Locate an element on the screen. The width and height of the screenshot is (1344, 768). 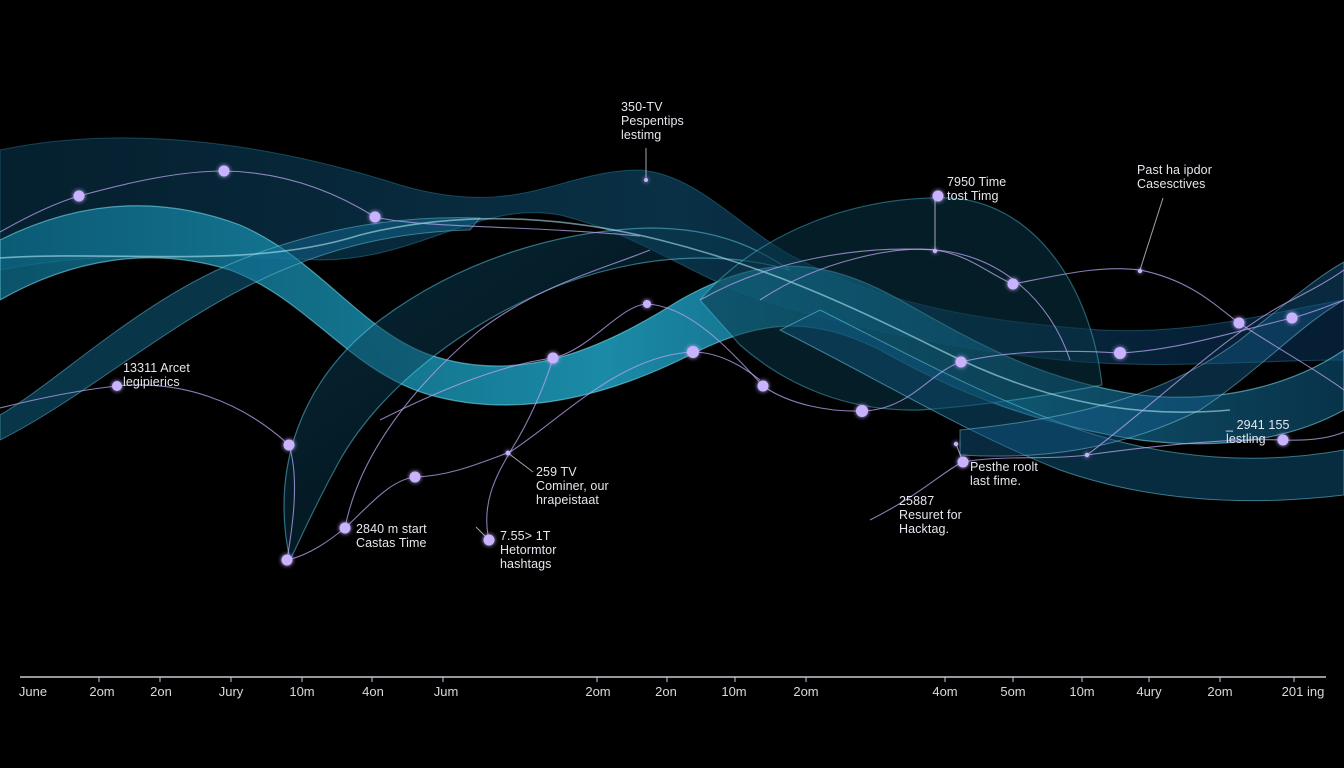
leader-a6 is located at coordinates (520, 462).